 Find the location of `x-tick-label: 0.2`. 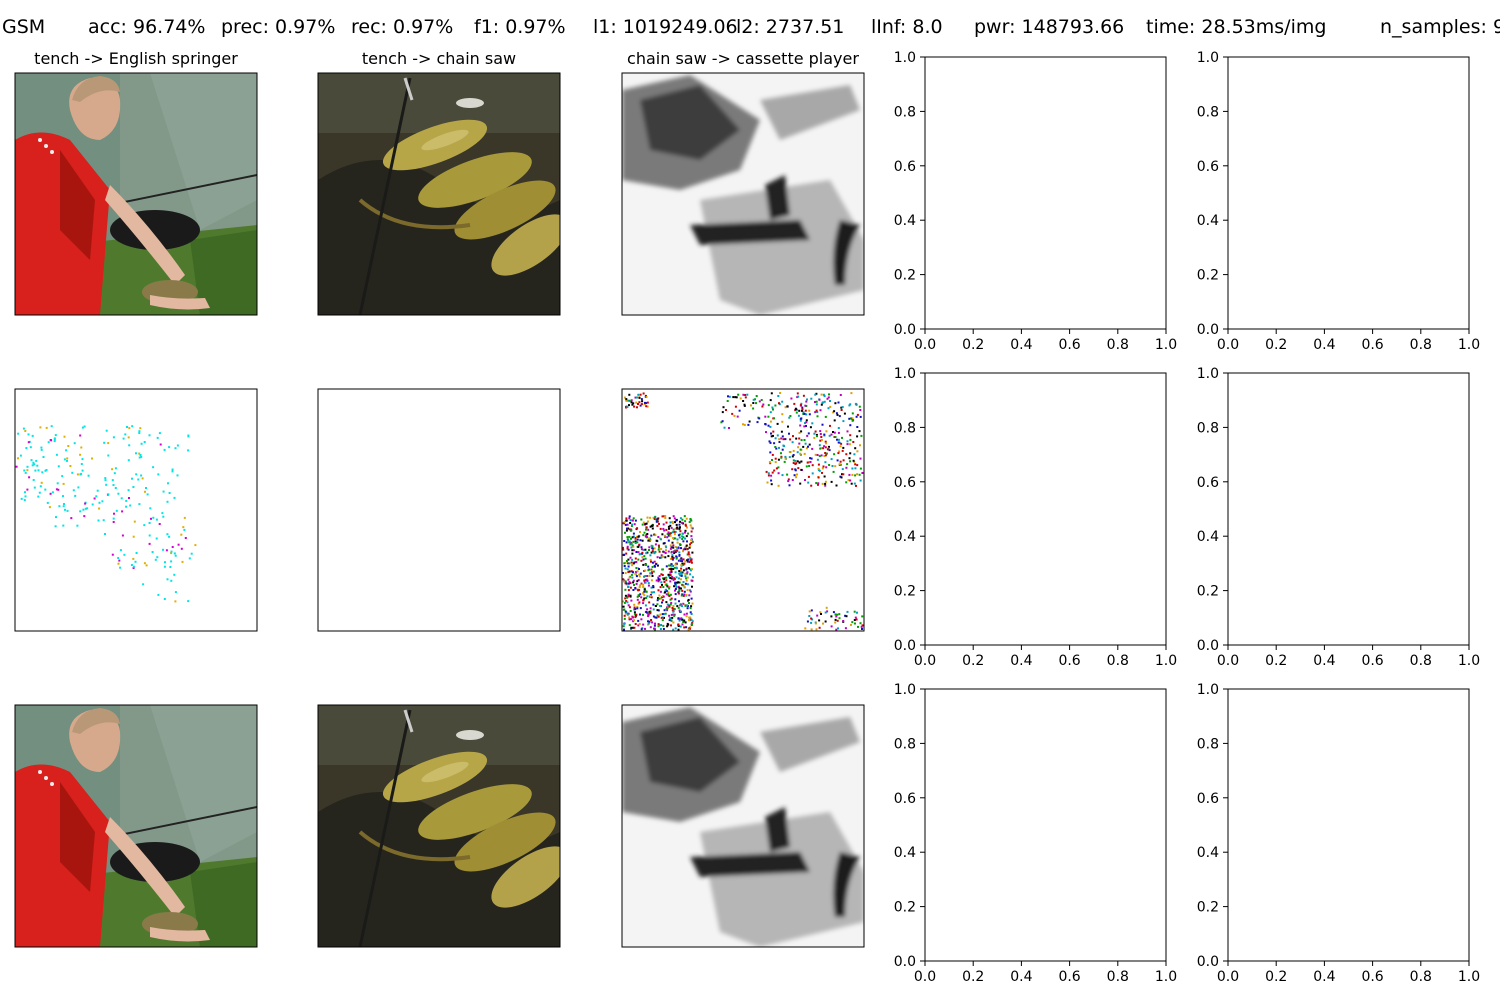

x-tick-label: 0.2 is located at coordinates (1276, 977).